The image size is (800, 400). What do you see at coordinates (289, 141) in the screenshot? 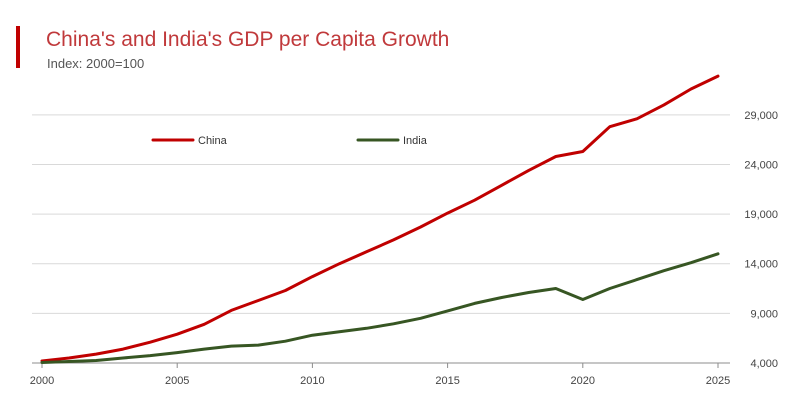
I see `legend: China India` at bounding box center [289, 141].